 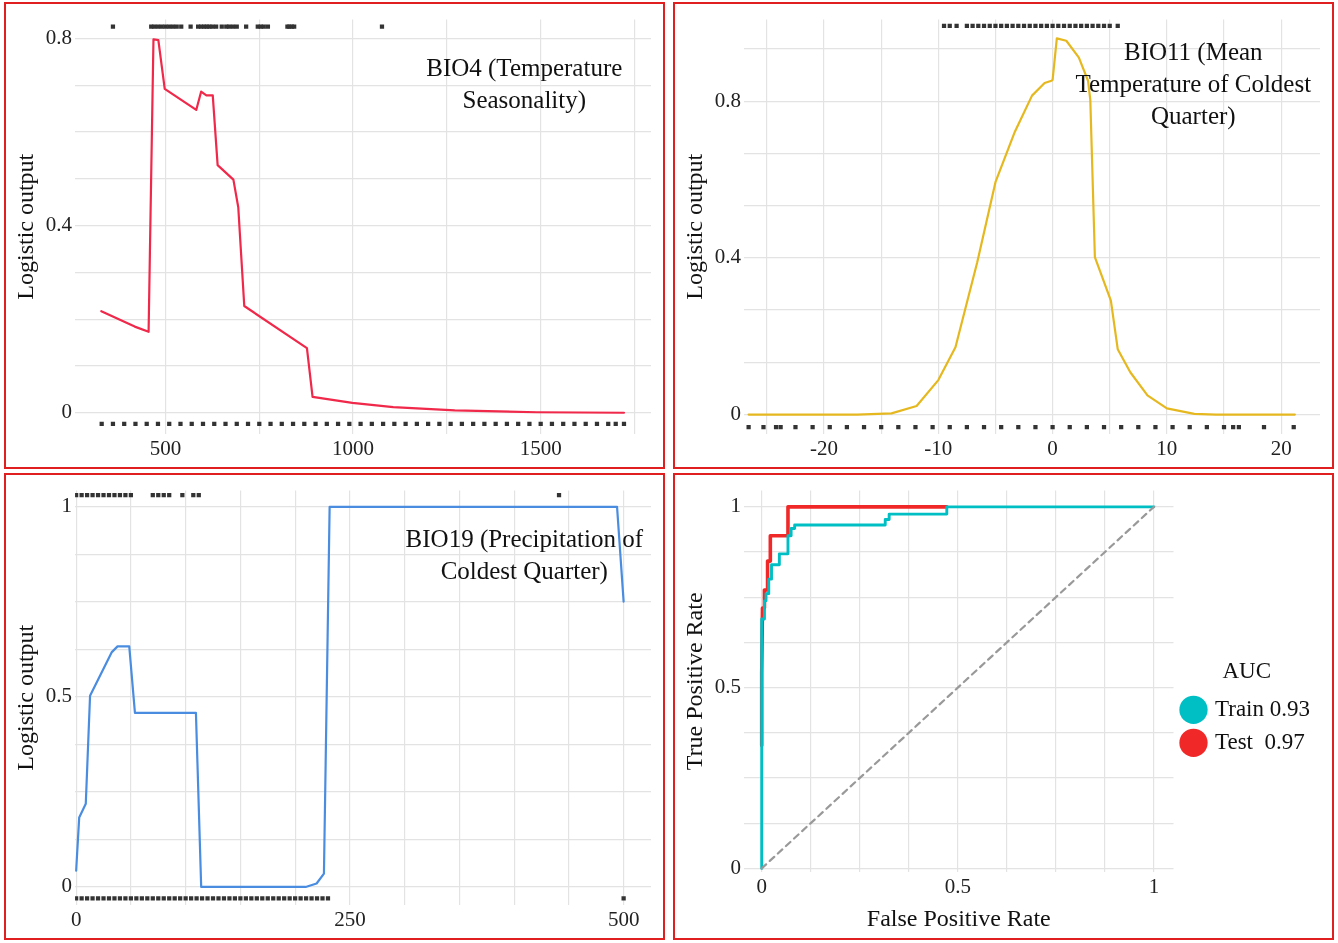 What do you see at coordinates (957, 886) in the screenshot?
I see `x-tick-label: 0.5` at bounding box center [957, 886].